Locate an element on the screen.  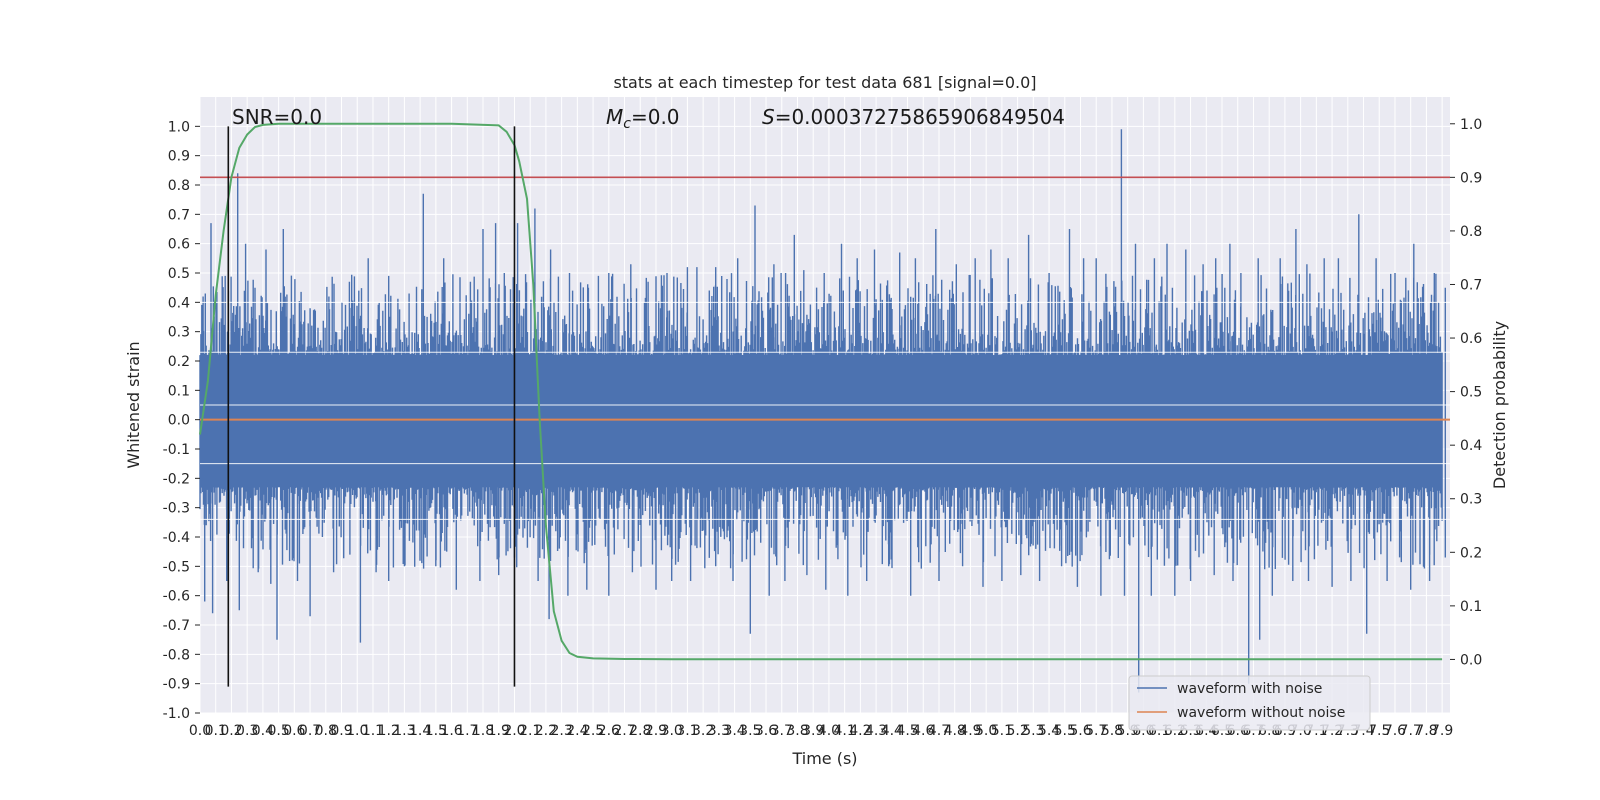
y2-tick-label: 0.9 is located at coordinates (1471, 178).